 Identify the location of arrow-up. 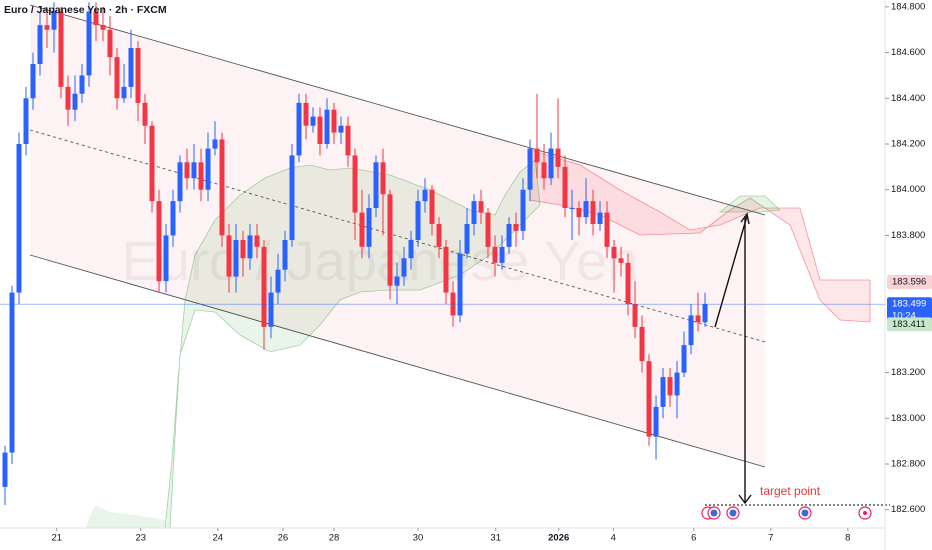
(731, 271).